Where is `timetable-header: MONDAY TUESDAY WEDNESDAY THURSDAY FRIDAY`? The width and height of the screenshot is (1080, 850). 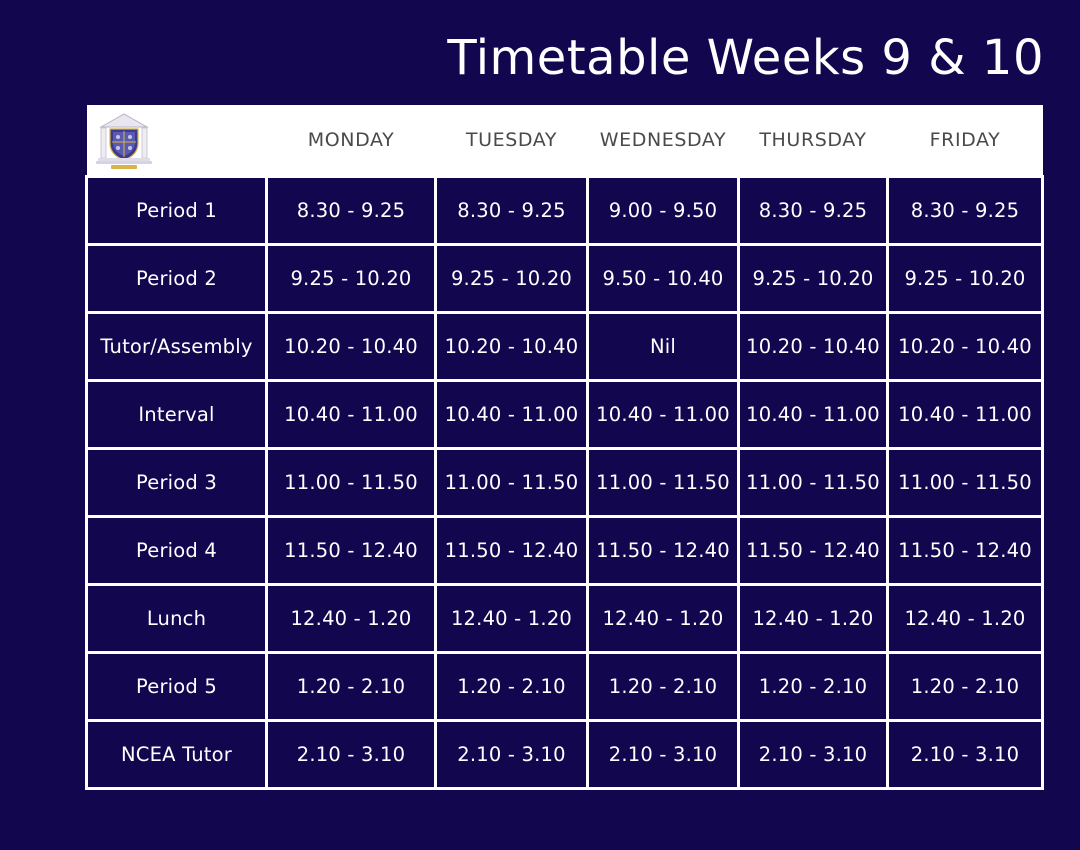
timetable-header: MONDAY TUESDAY WEDNESDAY THURSDAY FRIDAY is located at coordinates (564, 140).